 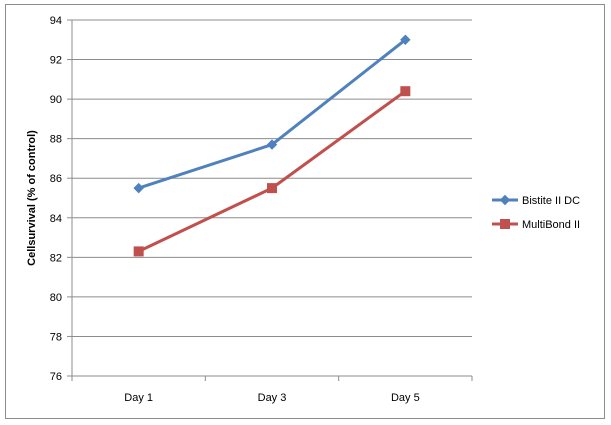 What do you see at coordinates (56, 337) in the screenshot?
I see `y-tick-label: 78` at bounding box center [56, 337].